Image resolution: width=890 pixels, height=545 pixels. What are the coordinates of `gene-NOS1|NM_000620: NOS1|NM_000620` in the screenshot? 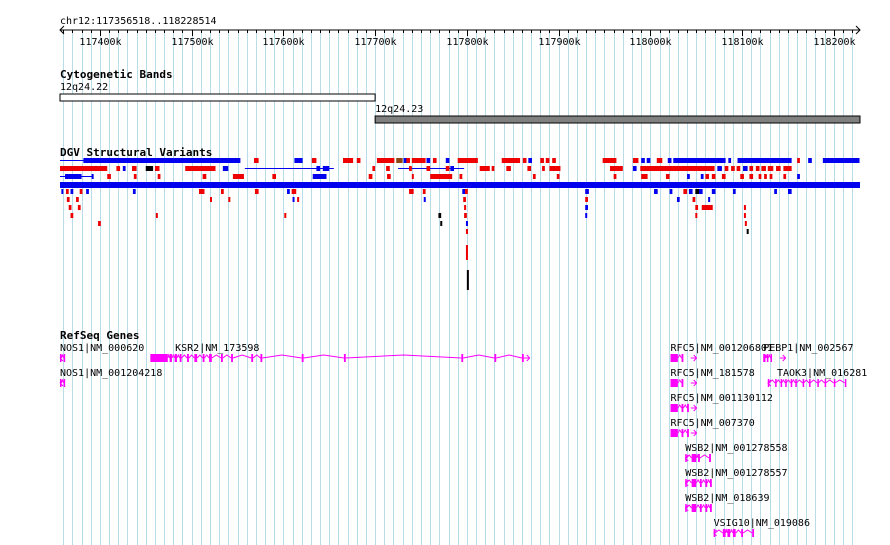 It's located at (101, 352).